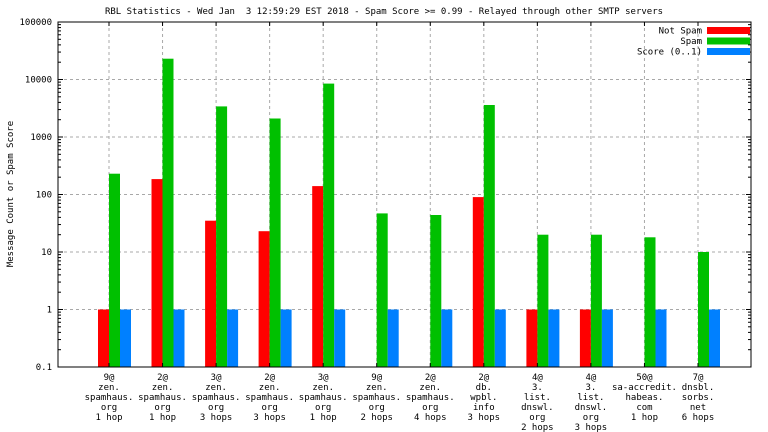  Describe the element at coordinates (644, 388) in the screenshot. I see `x-tick-label-line: sa-accredit.` at that location.